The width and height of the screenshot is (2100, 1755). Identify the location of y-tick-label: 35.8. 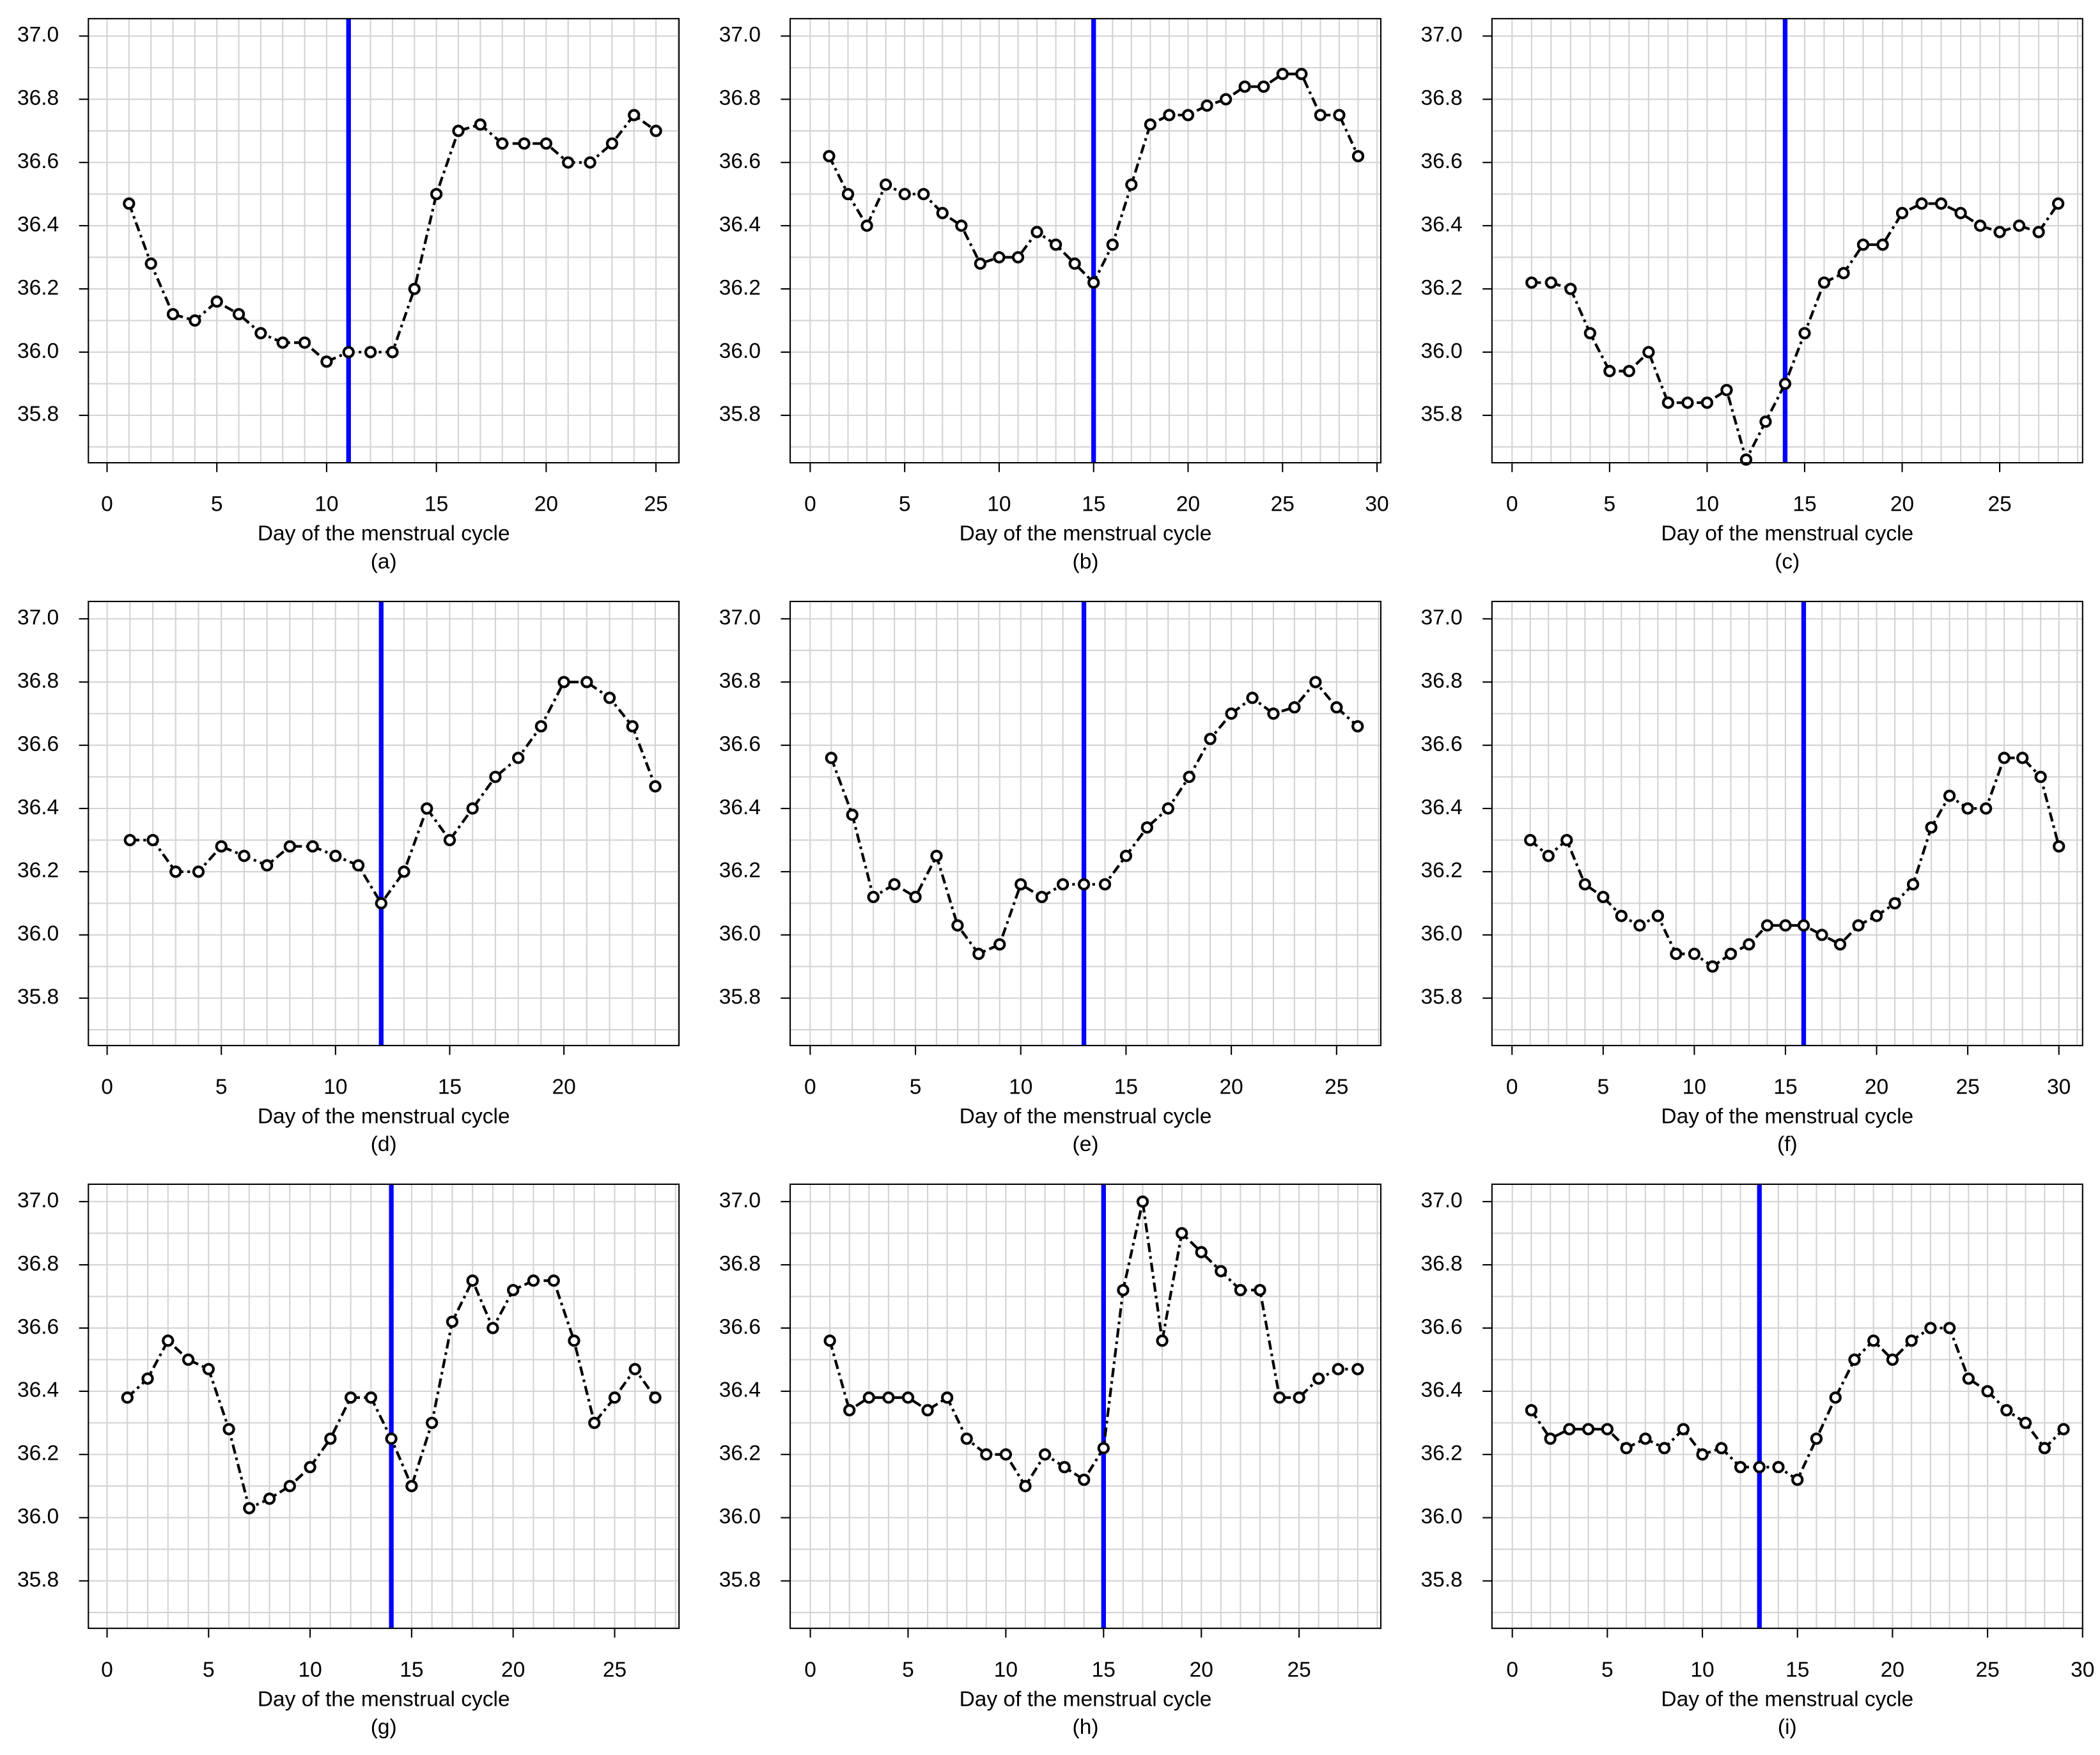
(1442, 1580).